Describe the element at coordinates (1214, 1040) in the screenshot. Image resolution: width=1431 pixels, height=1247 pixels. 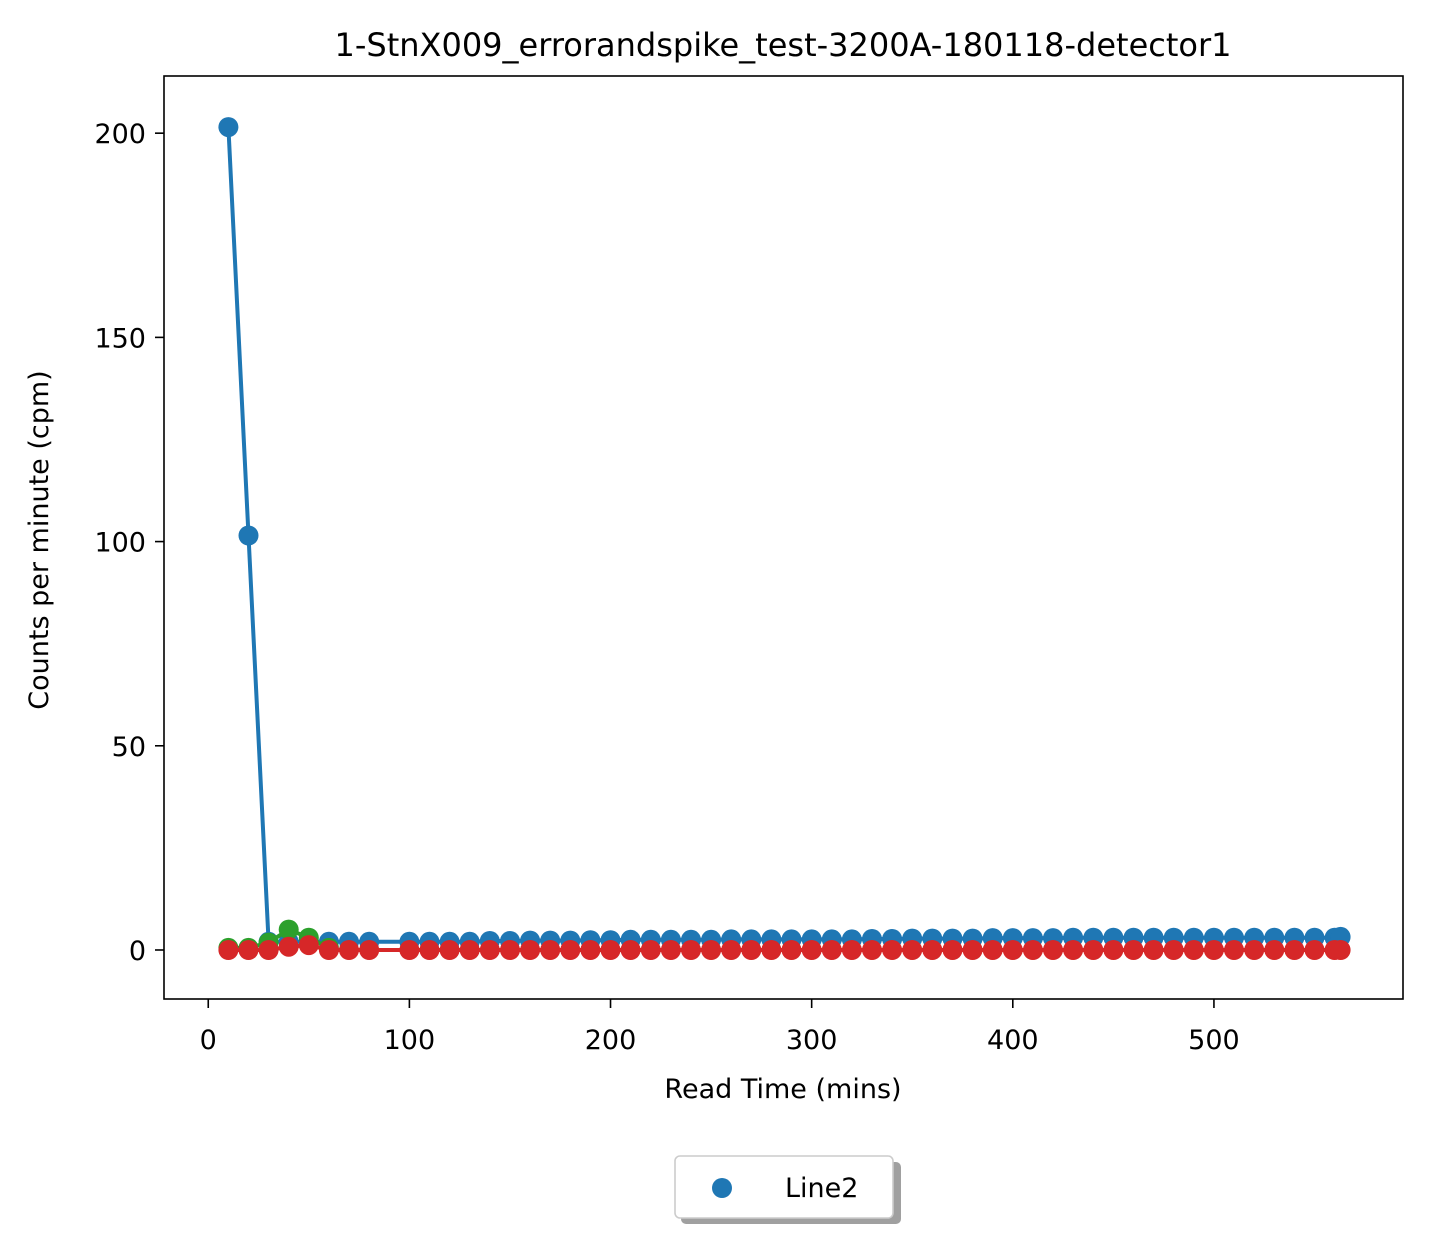
I see `x-tick-label: 500` at that location.